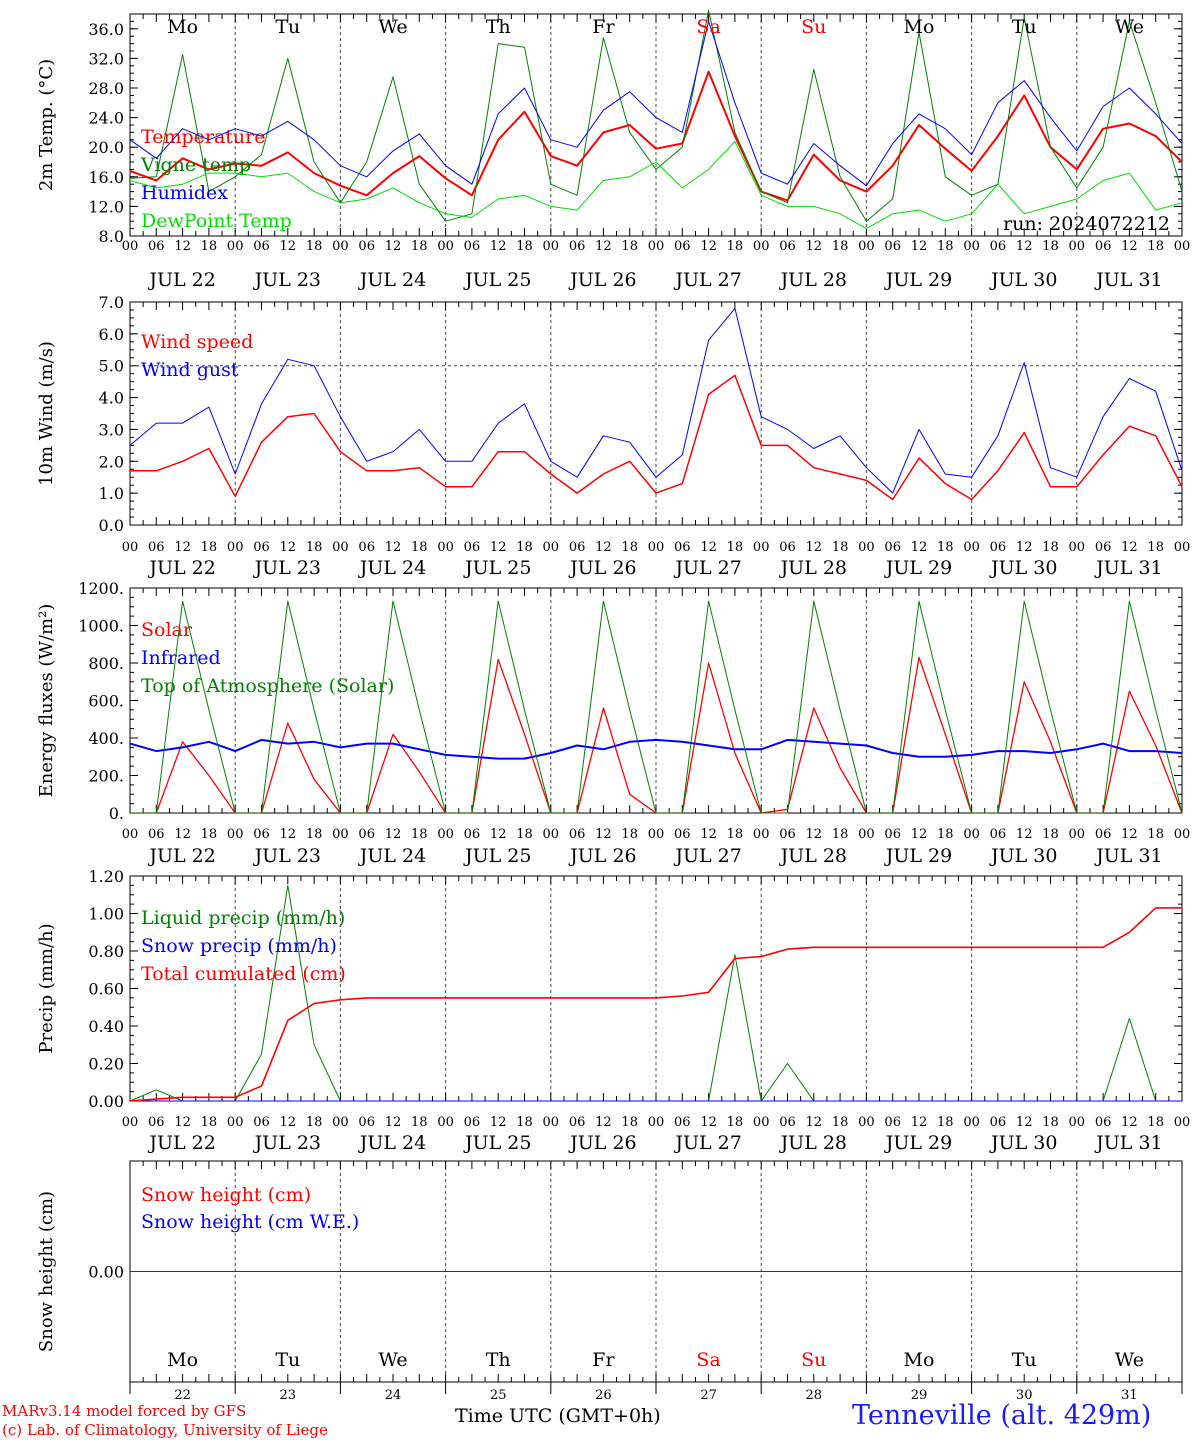 The width and height of the screenshot is (1194, 1440). I want to click on date-label: JUL 22, so click(181, 568).